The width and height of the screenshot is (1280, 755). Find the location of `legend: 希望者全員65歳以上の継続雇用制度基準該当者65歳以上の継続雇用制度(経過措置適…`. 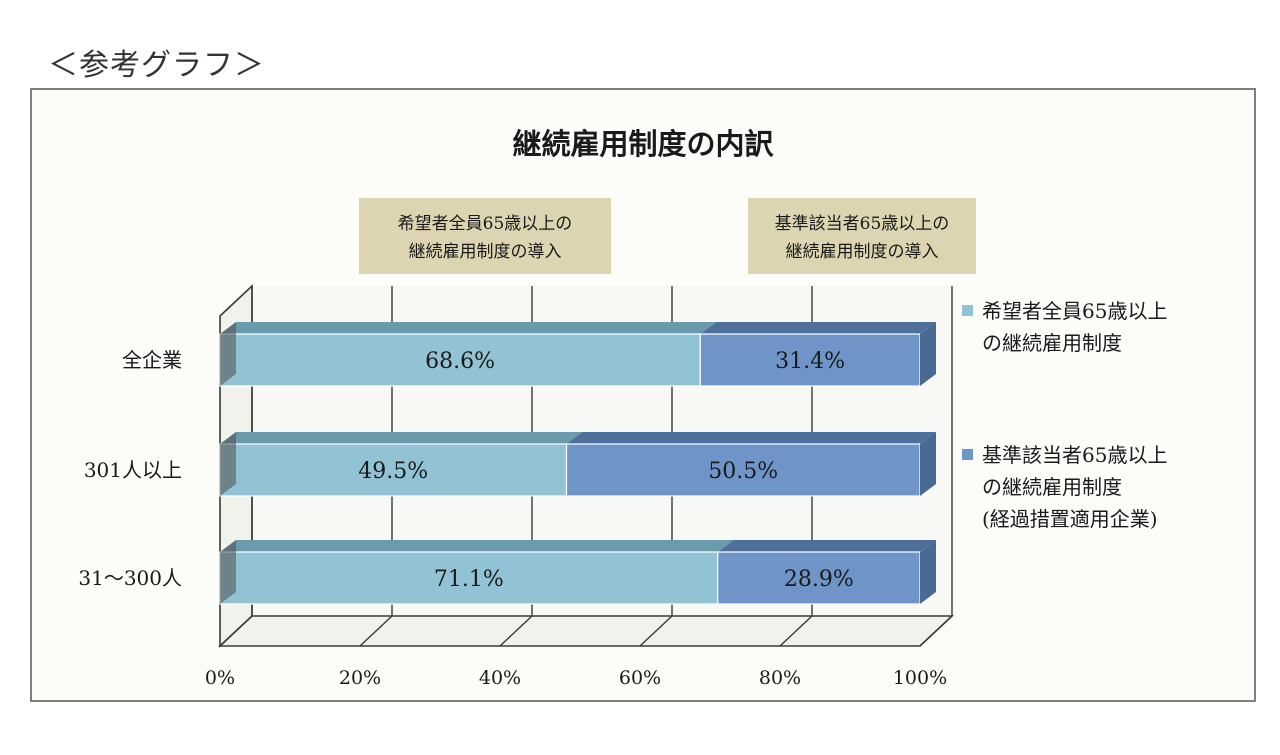

legend: 希望者全員65歳以上の継続雇用制度基準該当者65歳以上の継続雇用制度(経過措置適… is located at coordinates (1064, 415).